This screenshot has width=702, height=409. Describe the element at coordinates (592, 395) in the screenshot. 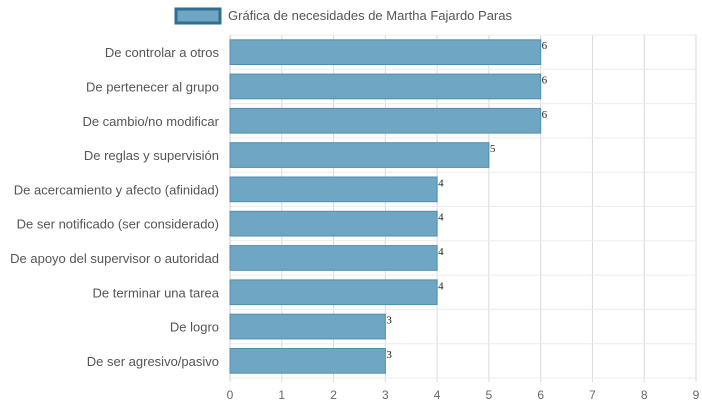

I see `x-tick-label: 7` at that location.